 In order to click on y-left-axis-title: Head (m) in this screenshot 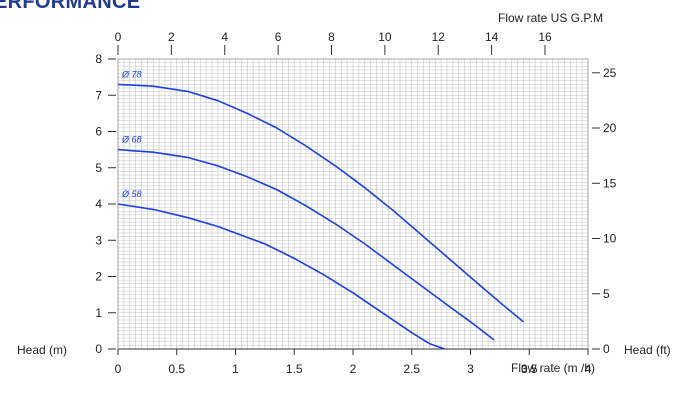, I will do `click(42, 350)`.